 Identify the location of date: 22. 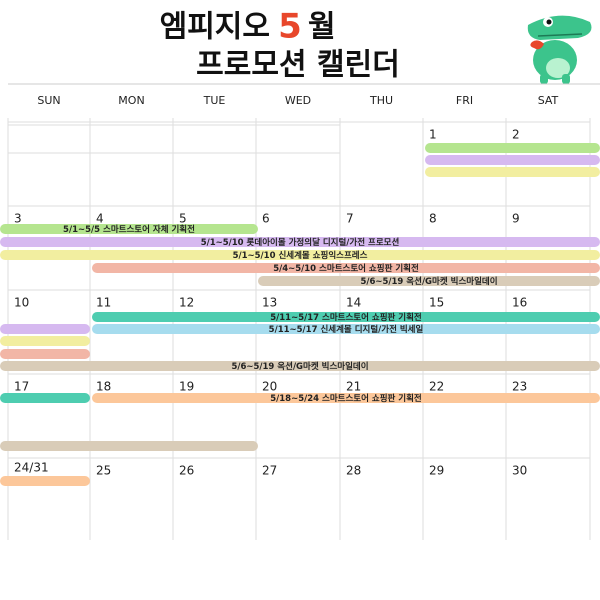
(436, 387).